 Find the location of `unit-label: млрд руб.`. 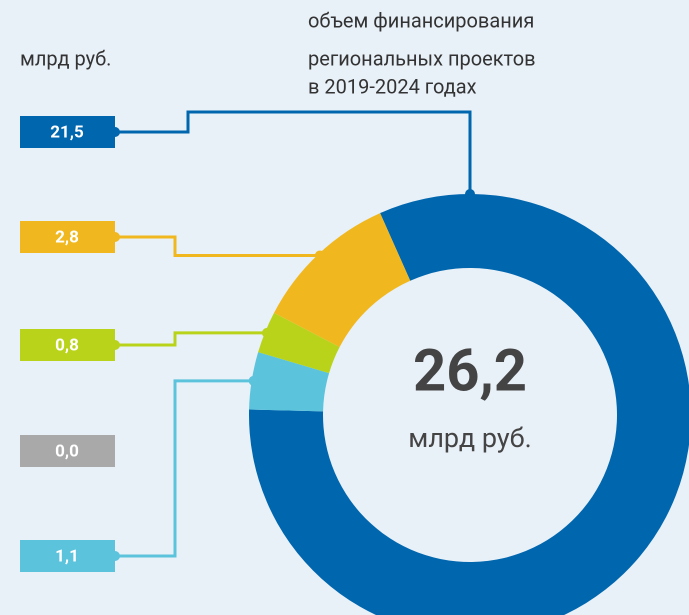

unit-label: млрд руб. is located at coordinates (65, 58).